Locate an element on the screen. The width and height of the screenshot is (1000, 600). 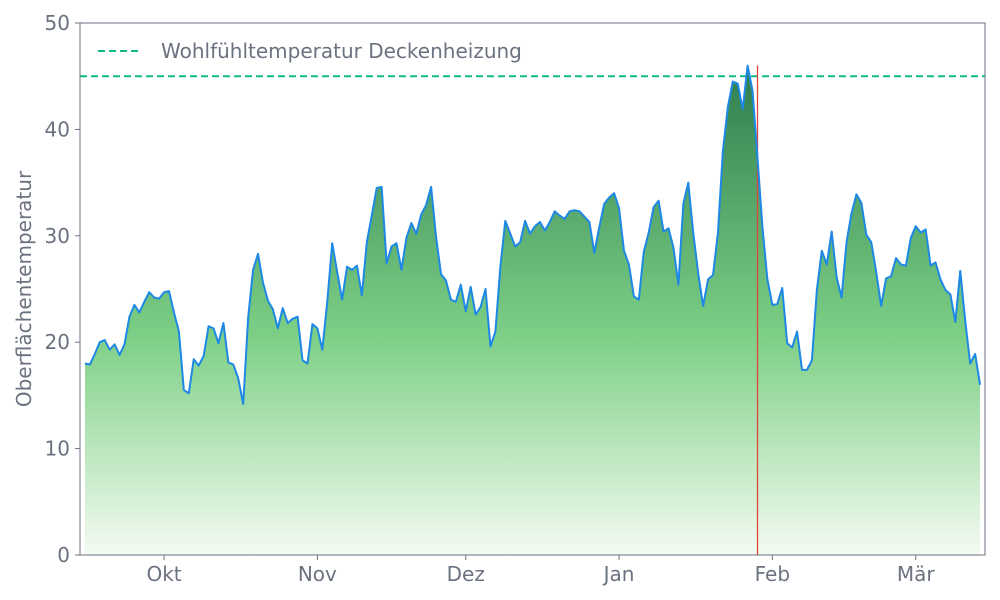
legend: Wohlfühltemperatur Deckenheizung is located at coordinates (310, 51).